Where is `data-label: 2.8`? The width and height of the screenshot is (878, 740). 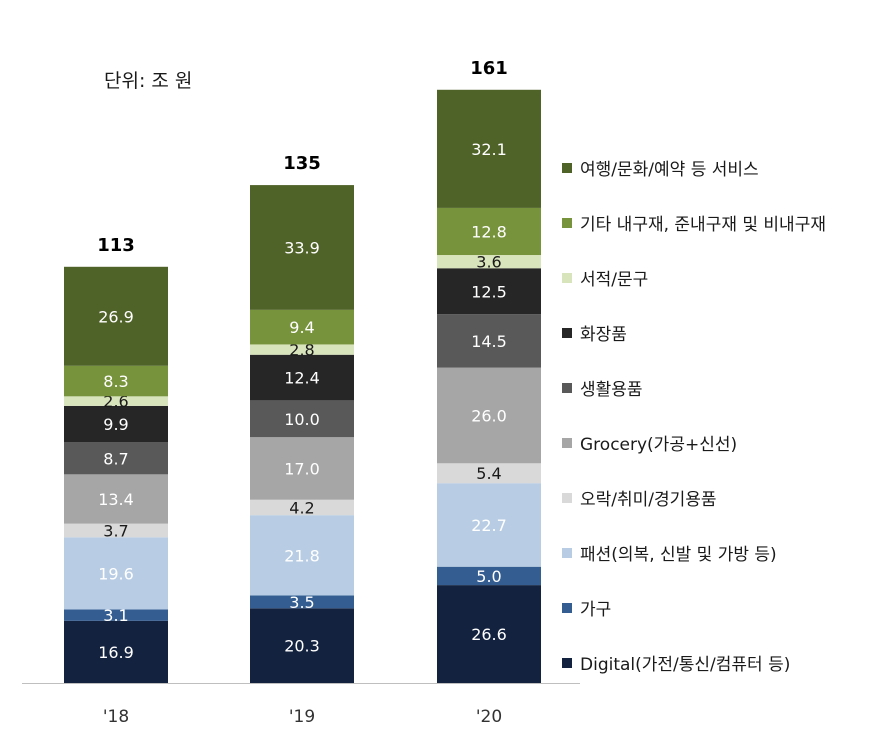 data-label: 2.8 is located at coordinates (301, 350).